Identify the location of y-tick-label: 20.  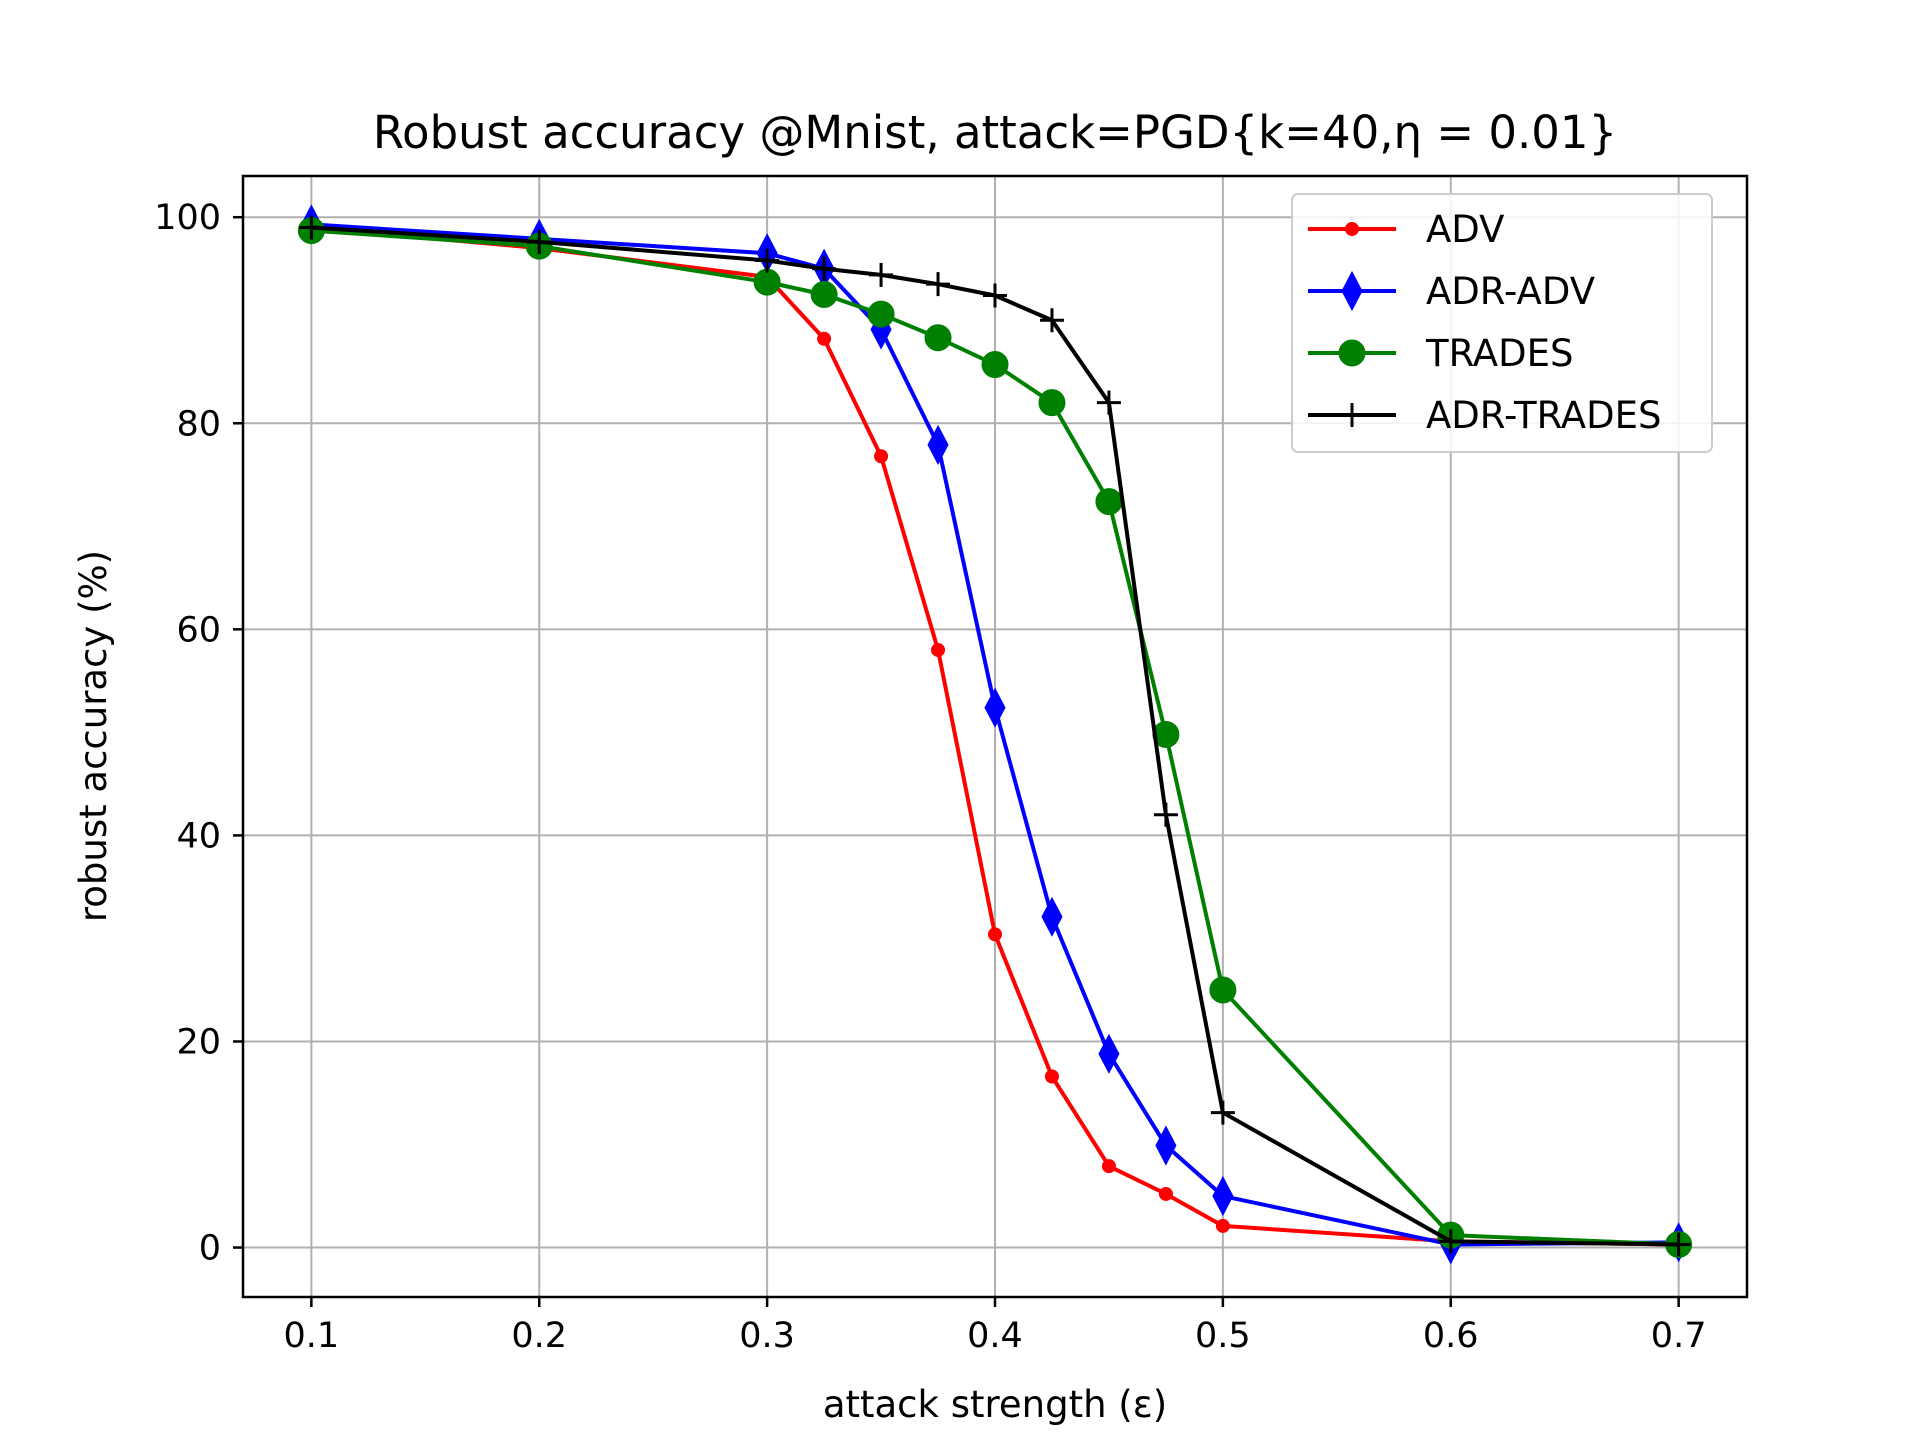
(198, 1042).